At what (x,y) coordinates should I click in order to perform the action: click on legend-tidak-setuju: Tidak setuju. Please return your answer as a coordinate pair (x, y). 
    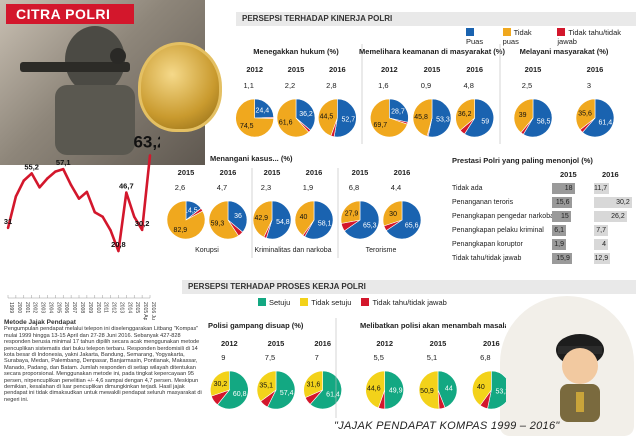
    Looking at the image, I should click on (325, 302).